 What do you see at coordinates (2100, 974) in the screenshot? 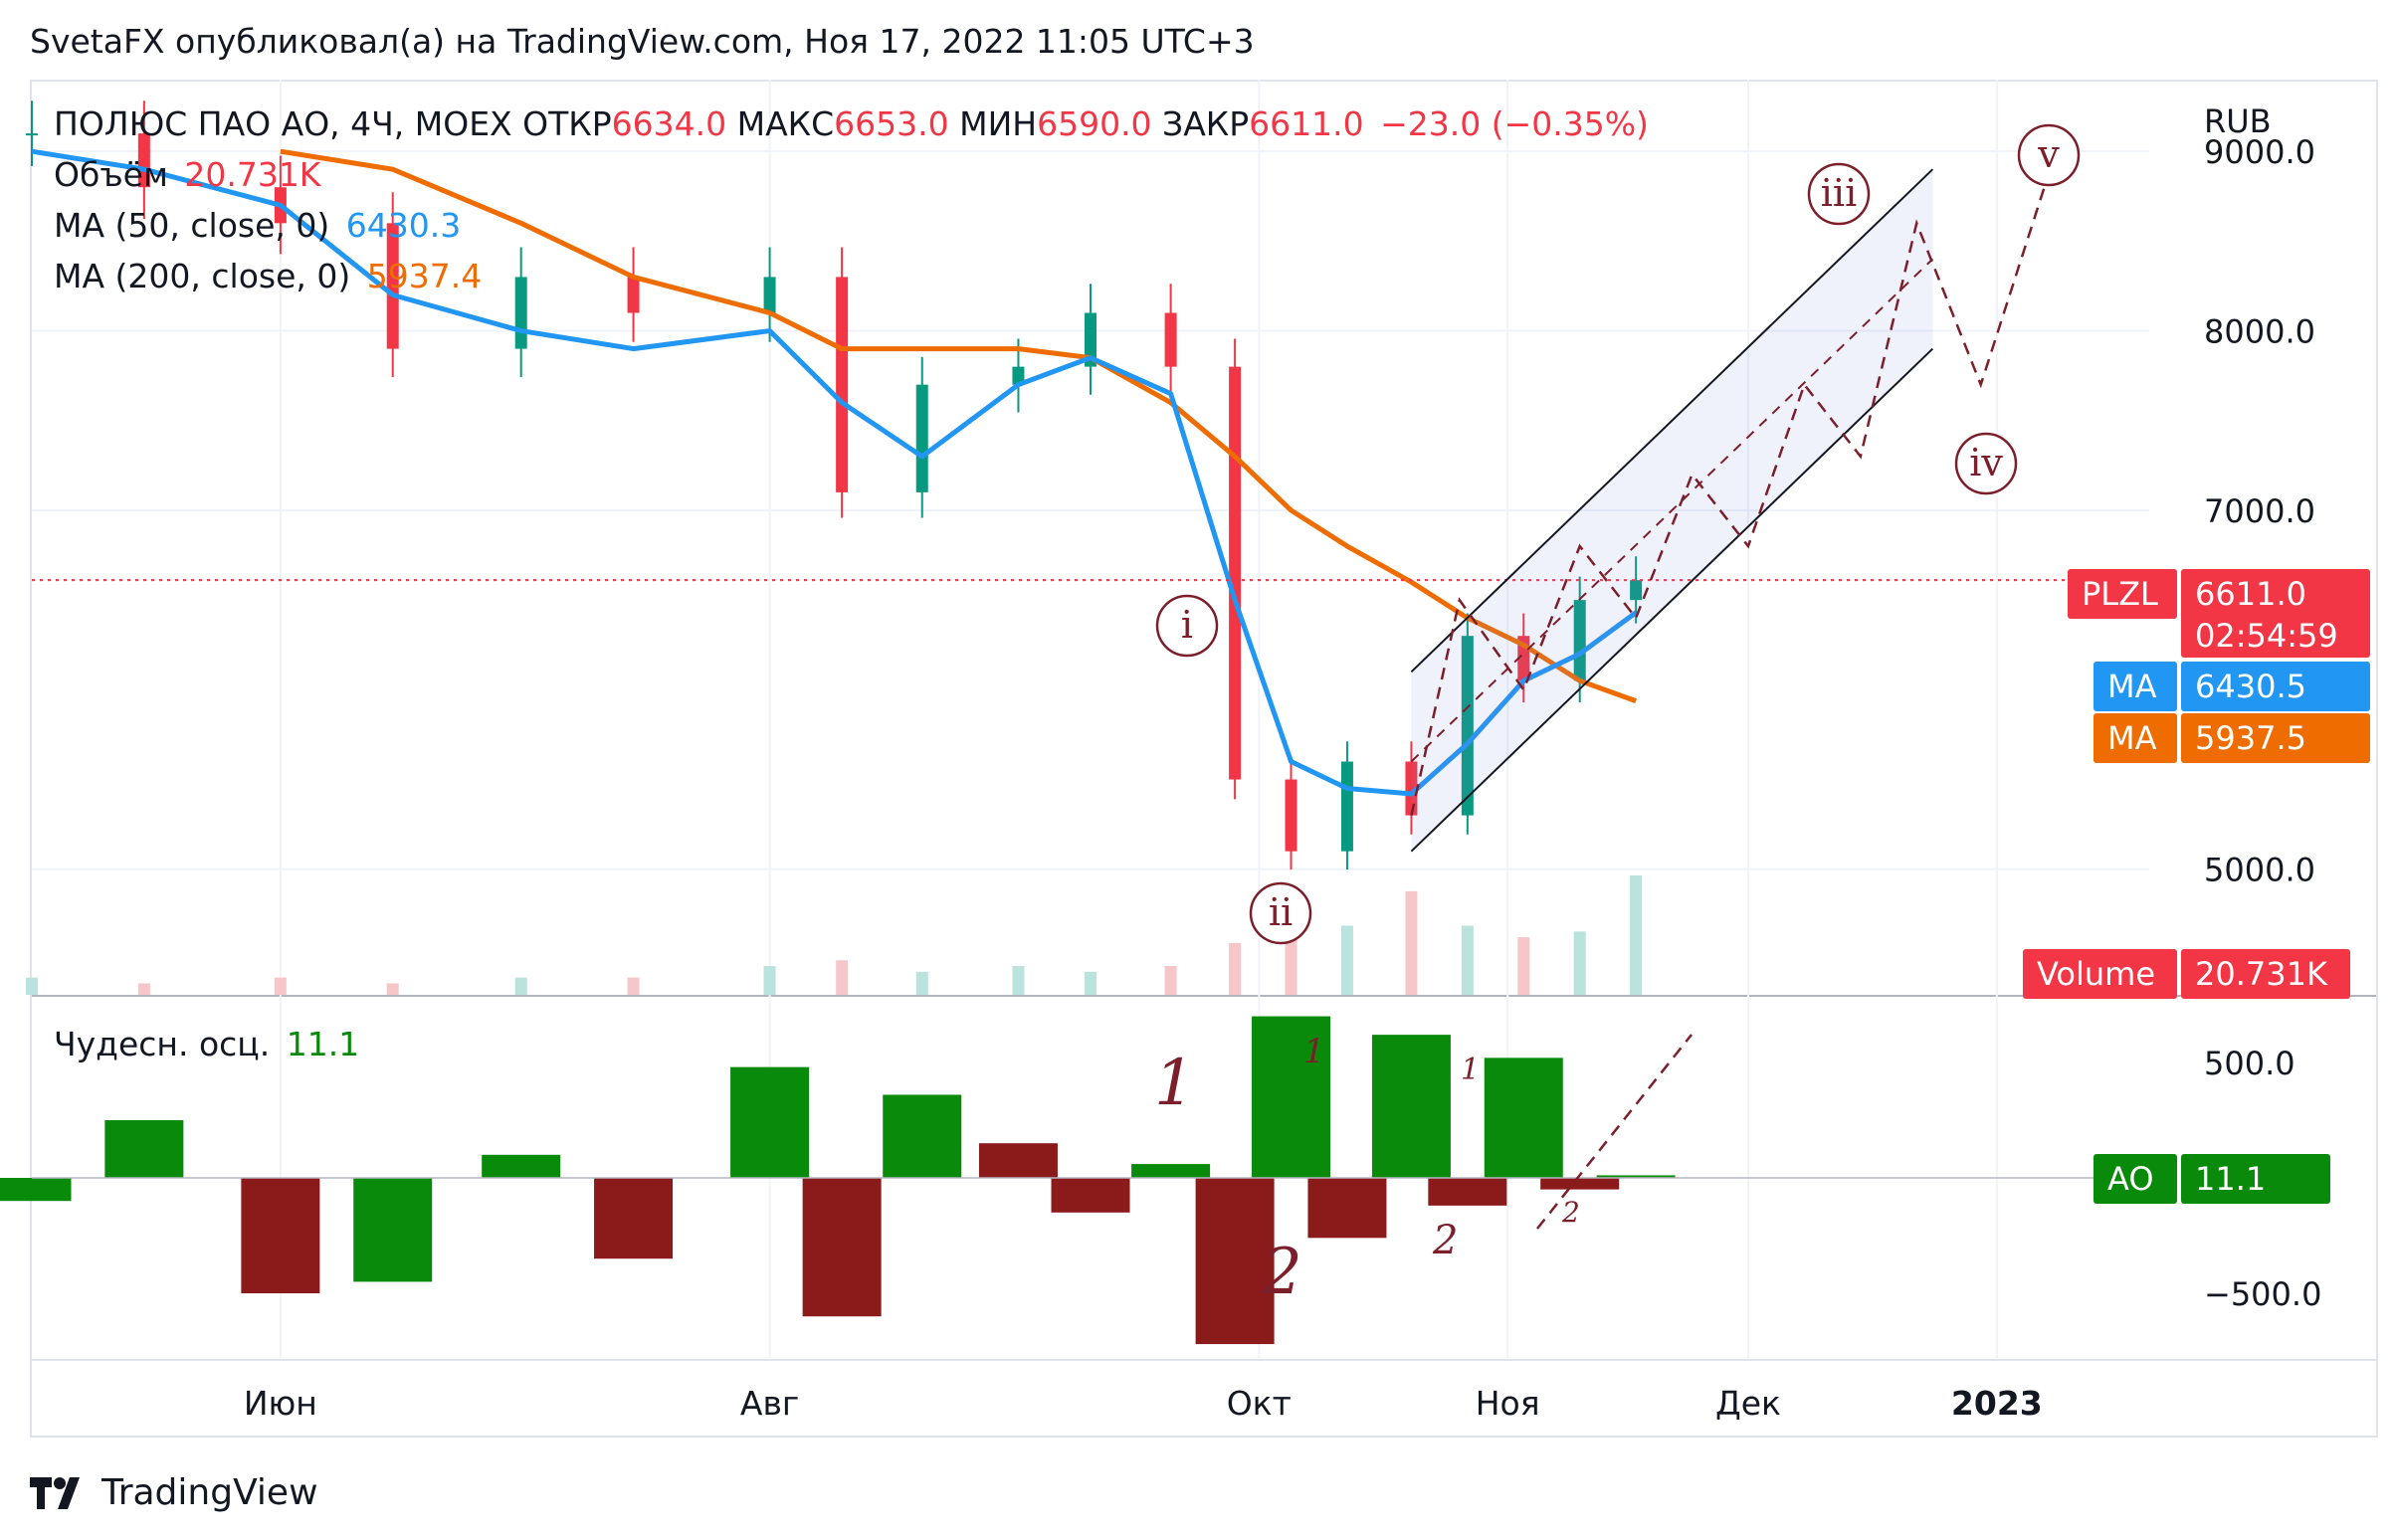
I see `tag-volume-label: Volume` at bounding box center [2100, 974].